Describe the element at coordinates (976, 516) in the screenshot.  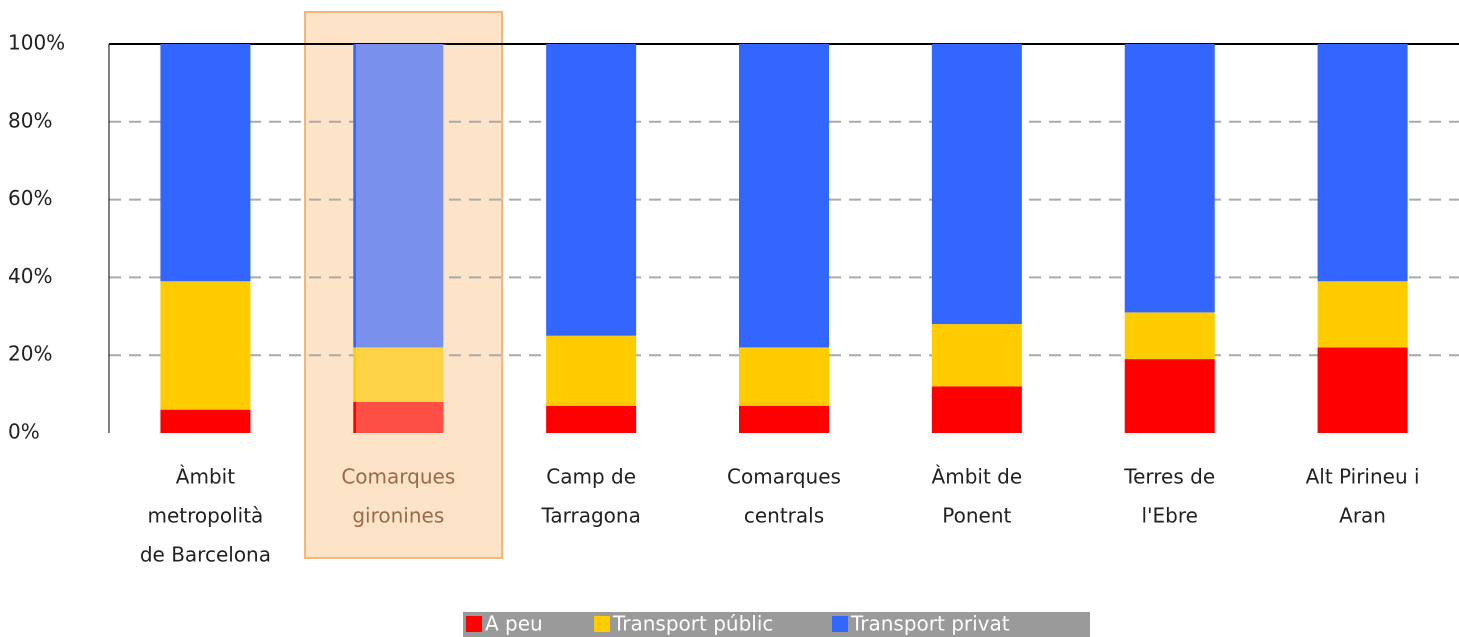
I see `x-tick-label: Ponent` at that location.